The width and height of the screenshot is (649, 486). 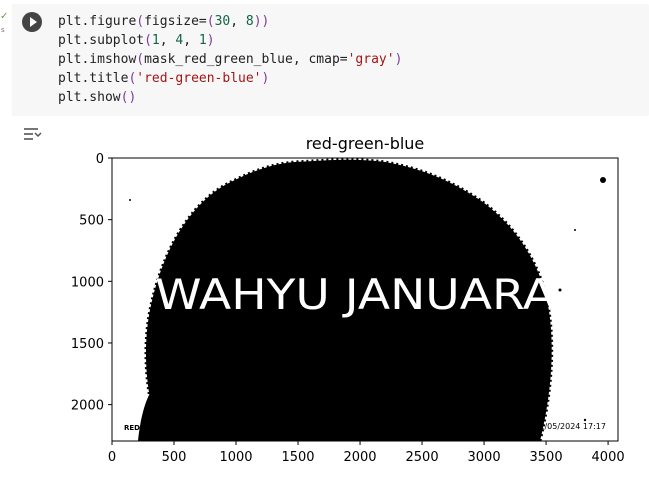 I want to click on code-token: plt.figure, so click(x=97, y=21).